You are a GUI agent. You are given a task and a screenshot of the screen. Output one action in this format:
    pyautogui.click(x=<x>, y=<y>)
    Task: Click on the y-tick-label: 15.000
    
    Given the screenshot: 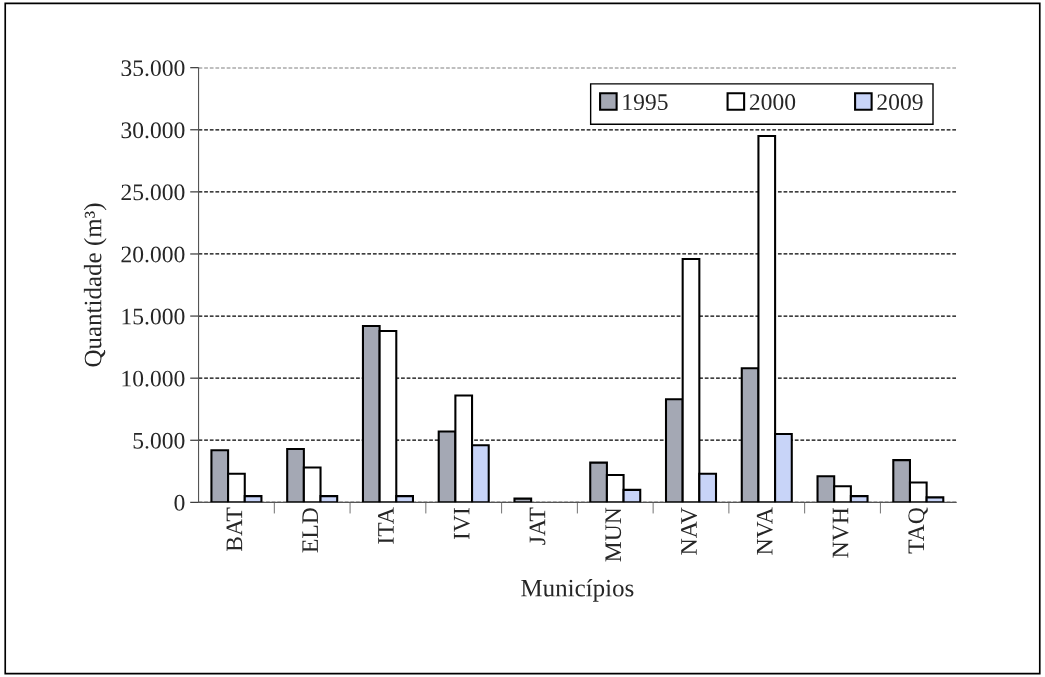 What is the action you would take?
    pyautogui.click(x=153, y=316)
    